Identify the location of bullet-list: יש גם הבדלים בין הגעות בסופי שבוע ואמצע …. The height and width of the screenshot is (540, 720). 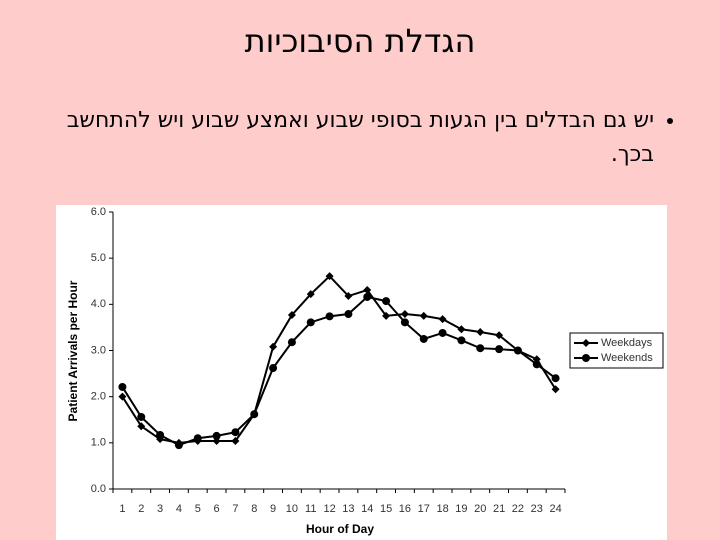
(367, 138).